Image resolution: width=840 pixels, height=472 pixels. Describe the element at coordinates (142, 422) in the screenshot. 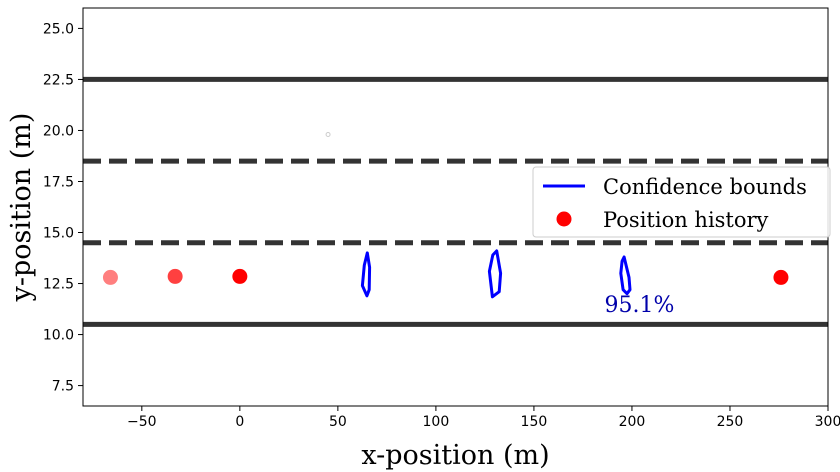

I see `x-tick-label-0: −50` at that location.